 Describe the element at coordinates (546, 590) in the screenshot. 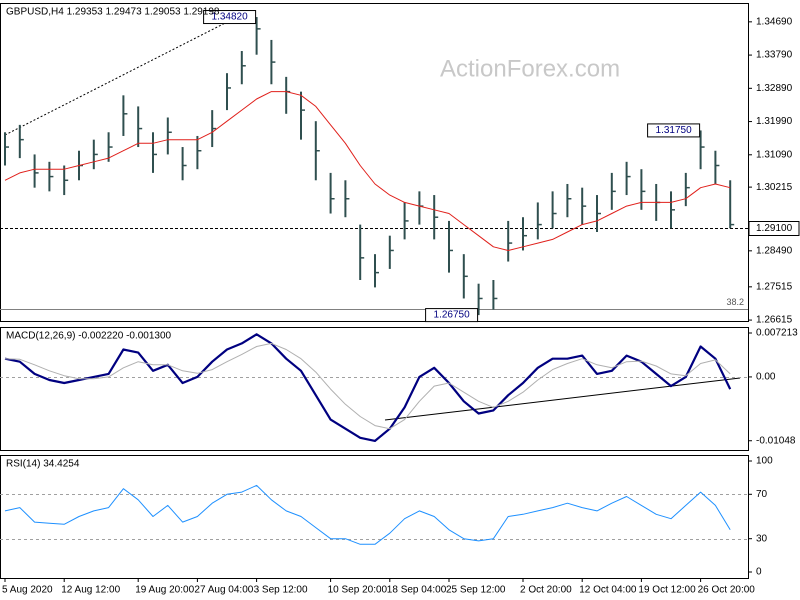

I see `x-tick-label: 2 Oct 20:00` at that location.